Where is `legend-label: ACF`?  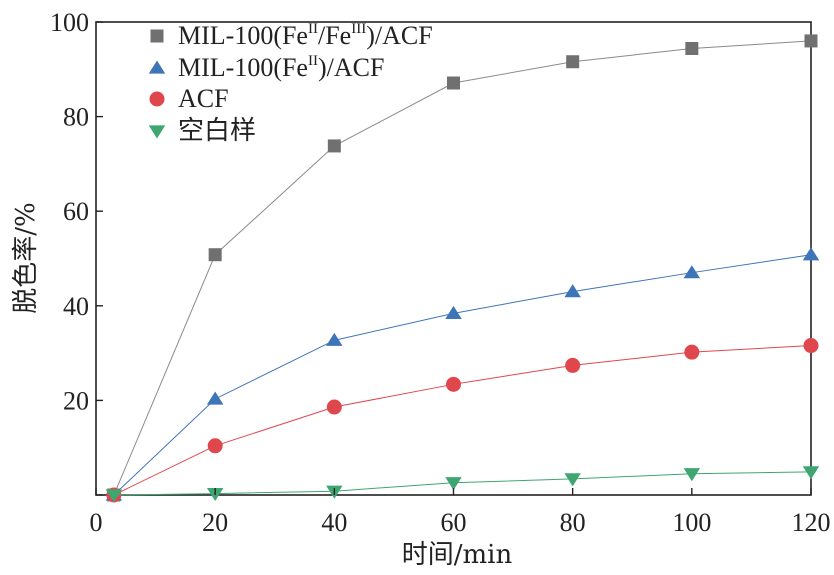 legend-label: ACF is located at coordinates (203, 98).